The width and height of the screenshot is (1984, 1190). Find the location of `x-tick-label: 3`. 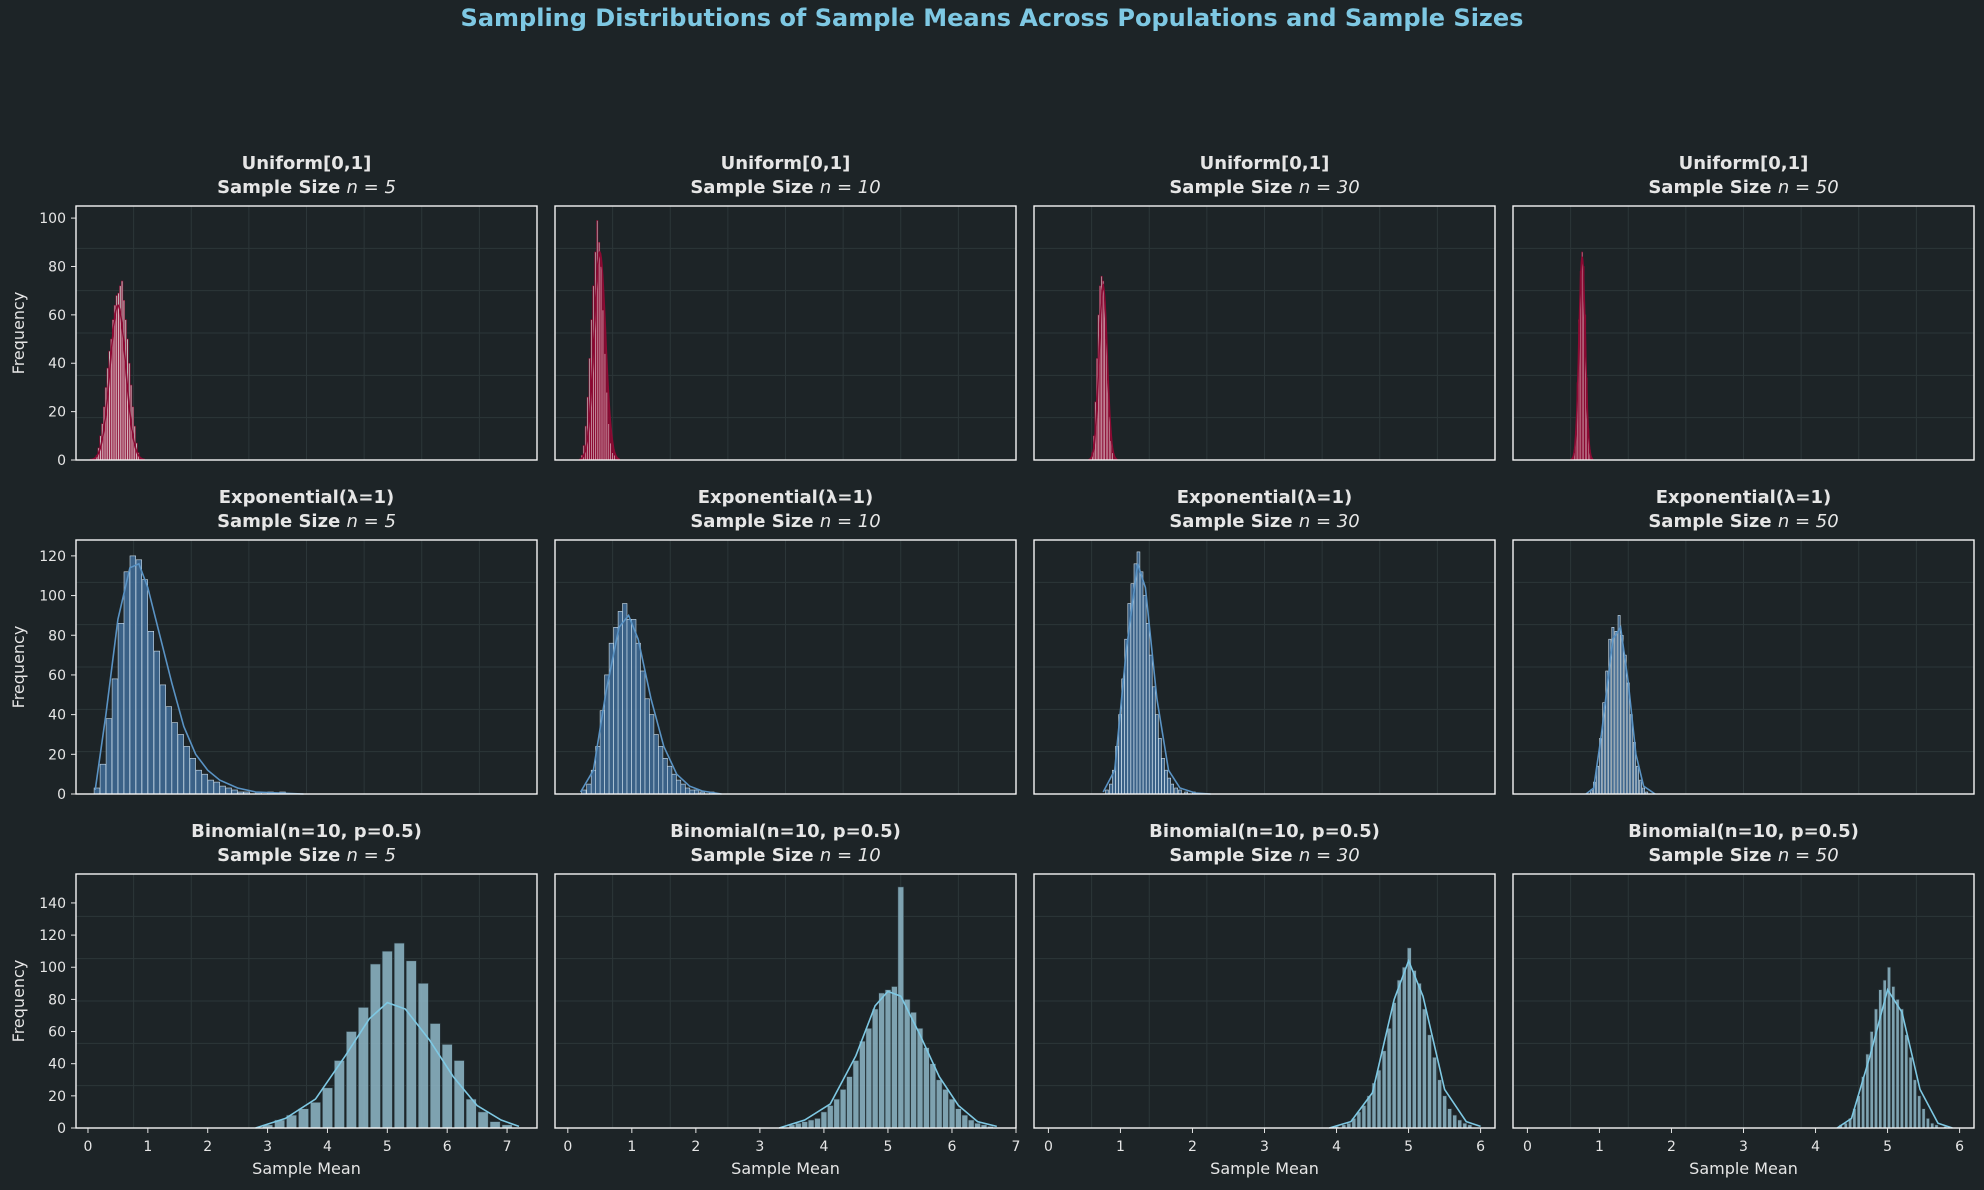

x-tick-label: 3 is located at coordinates (1264, 1147).